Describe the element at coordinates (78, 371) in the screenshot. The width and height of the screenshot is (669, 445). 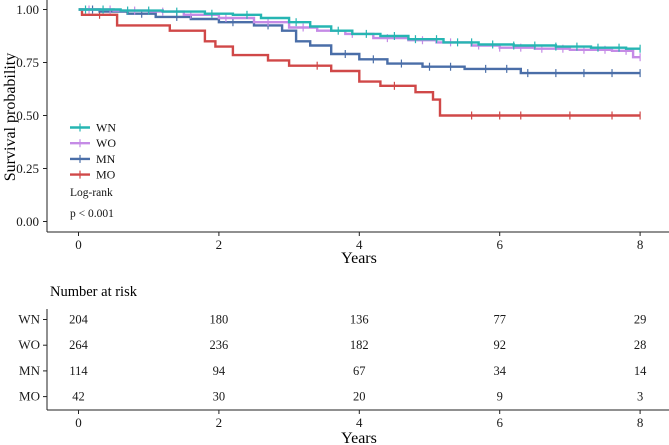
I see `risk-count: 114` at that location.